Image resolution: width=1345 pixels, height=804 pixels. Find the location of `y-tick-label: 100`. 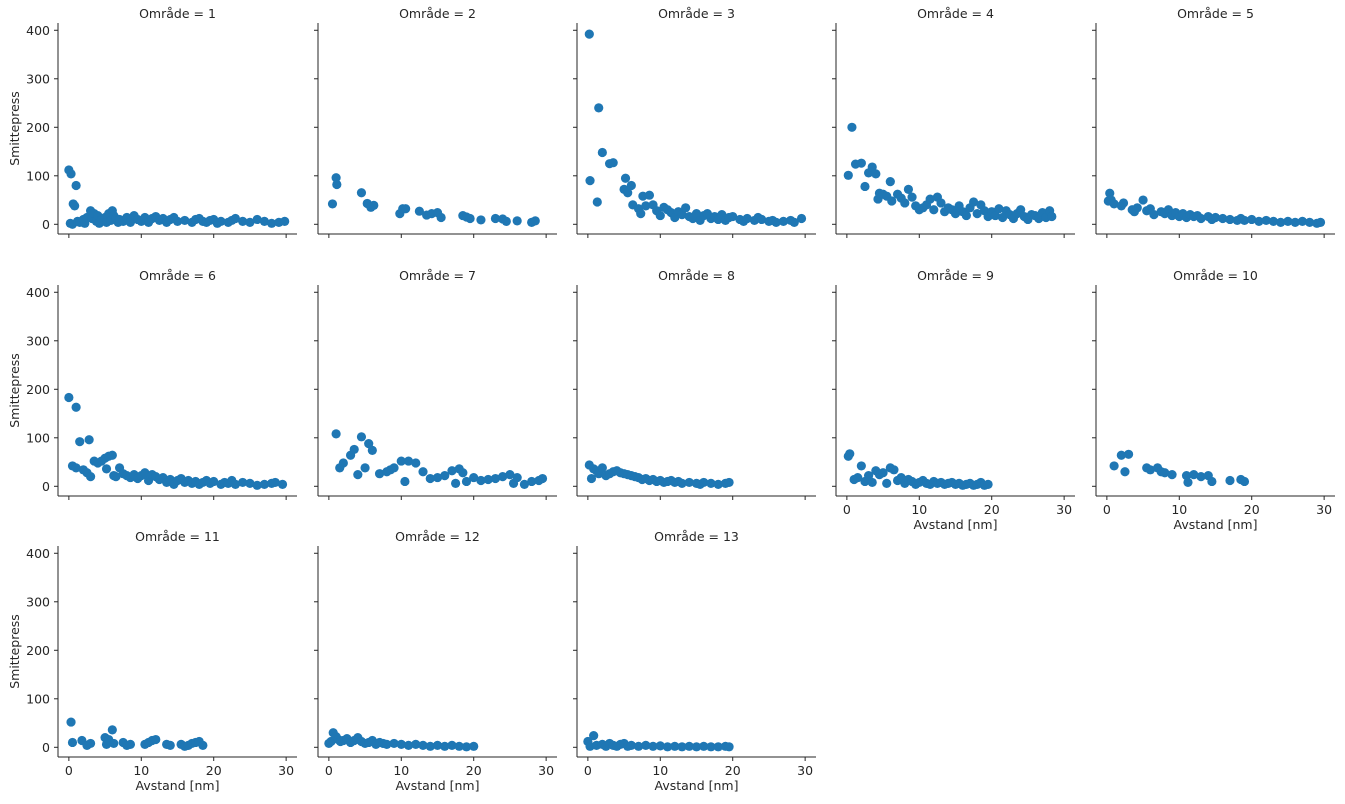

y-tick-label: 100 is located at coordinates (38, 175).